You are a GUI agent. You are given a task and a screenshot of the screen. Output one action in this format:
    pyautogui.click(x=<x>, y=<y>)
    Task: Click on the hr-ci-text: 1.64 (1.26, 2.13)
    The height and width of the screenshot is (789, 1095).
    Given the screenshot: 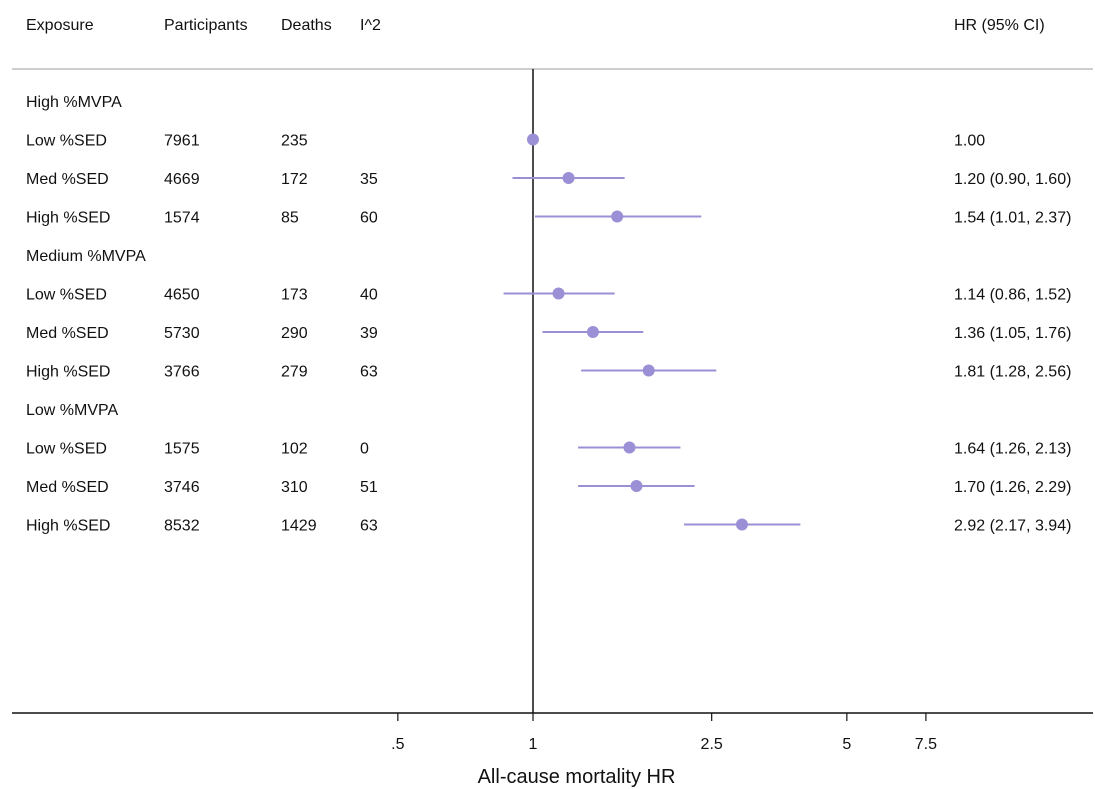 What is the action you would take?
    pyautogui.click(x=1012, y=449)
    